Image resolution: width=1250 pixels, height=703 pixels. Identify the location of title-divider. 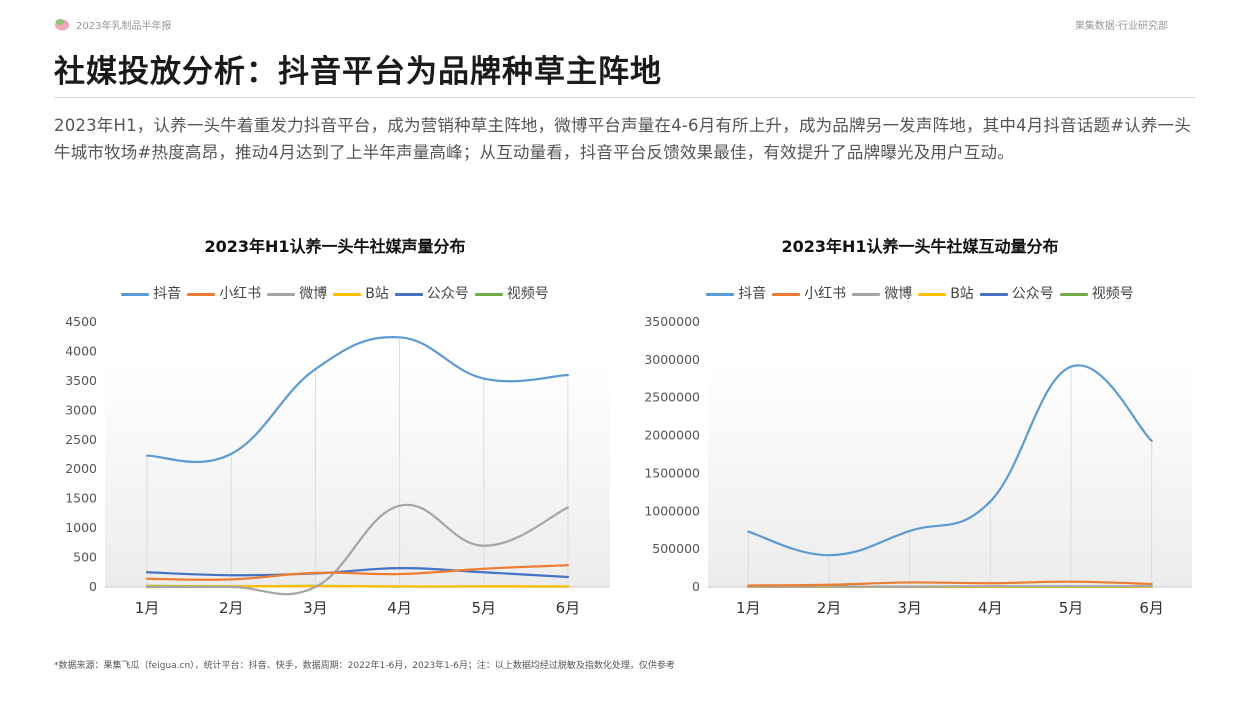
(625, 97).